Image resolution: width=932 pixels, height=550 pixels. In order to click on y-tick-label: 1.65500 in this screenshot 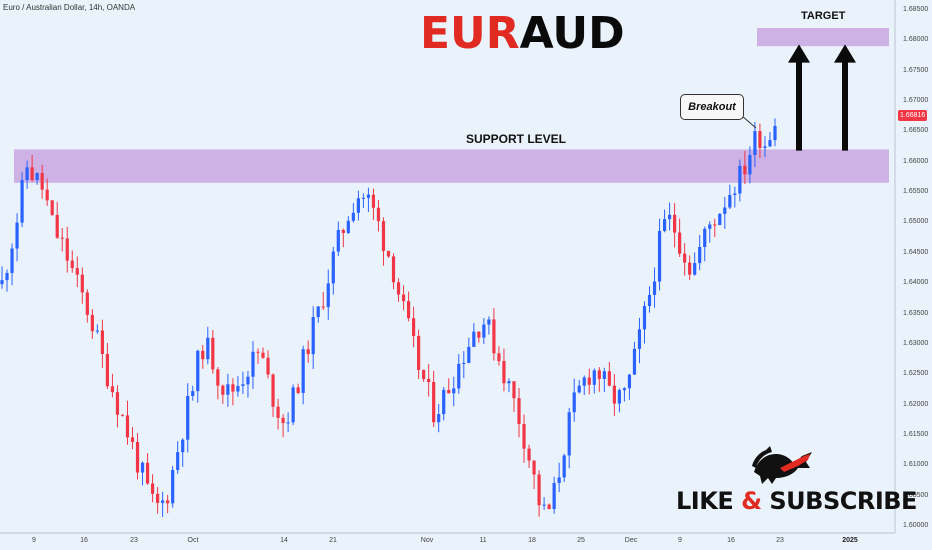, I will do `click(916, 192)`.